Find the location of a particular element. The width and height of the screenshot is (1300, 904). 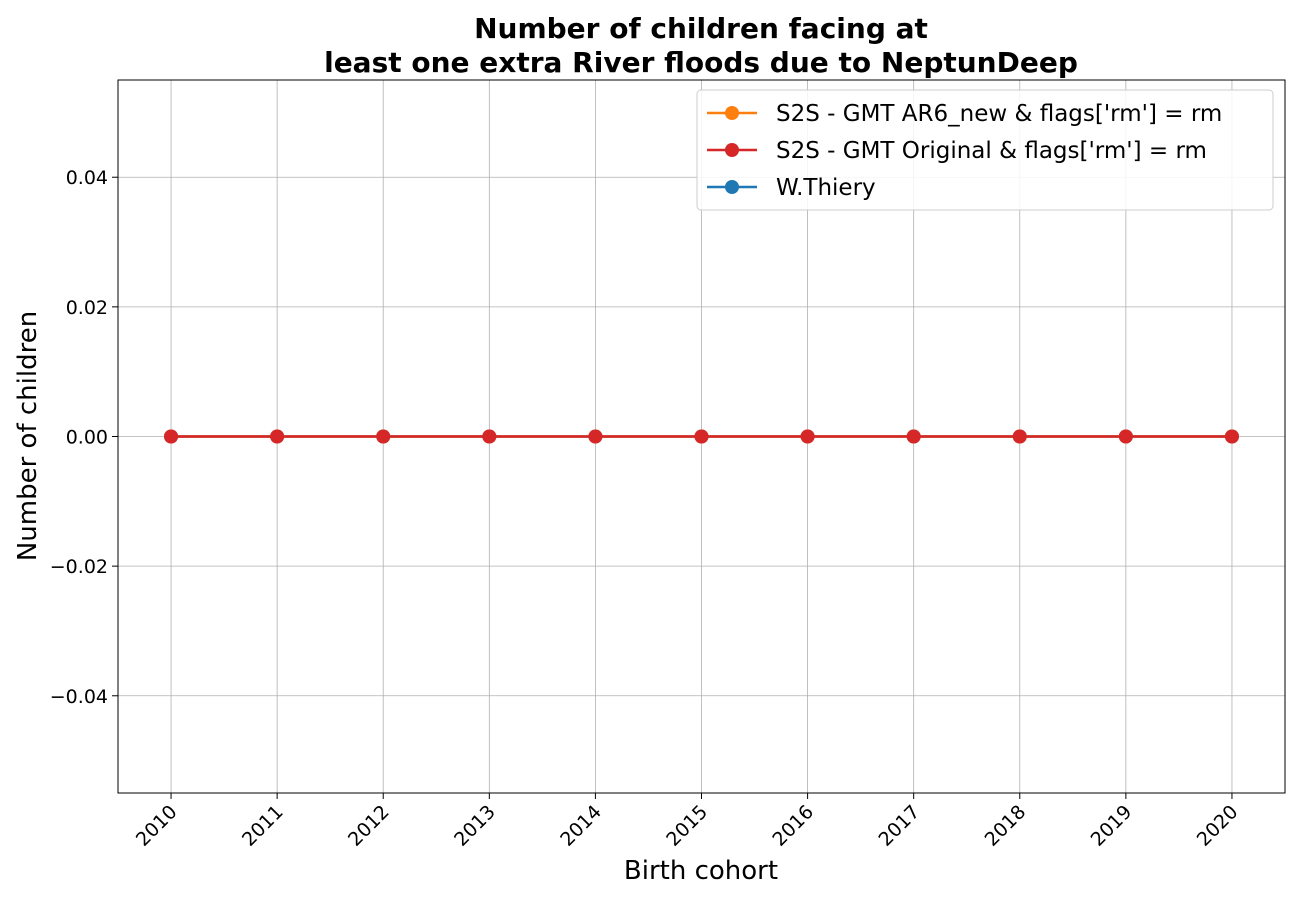

y-tick-label: 0.02 is located at coordinates (87, 308).